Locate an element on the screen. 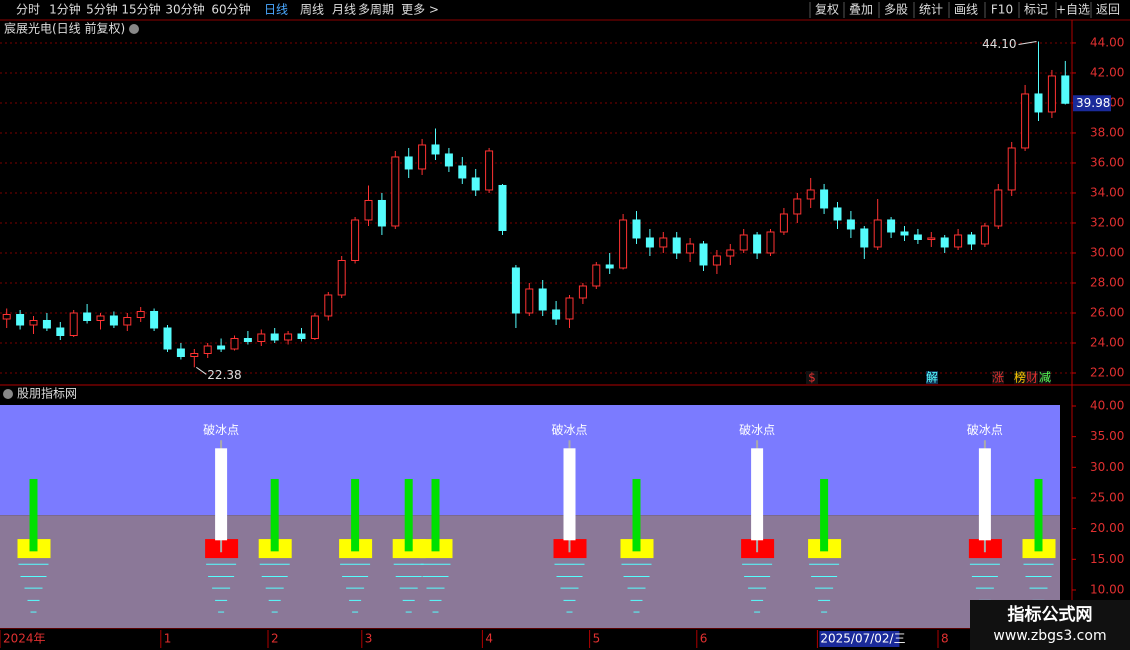 The height and width of the screenshot is (650, 1130). date-label: 5 is located at coordinates (597, 639).